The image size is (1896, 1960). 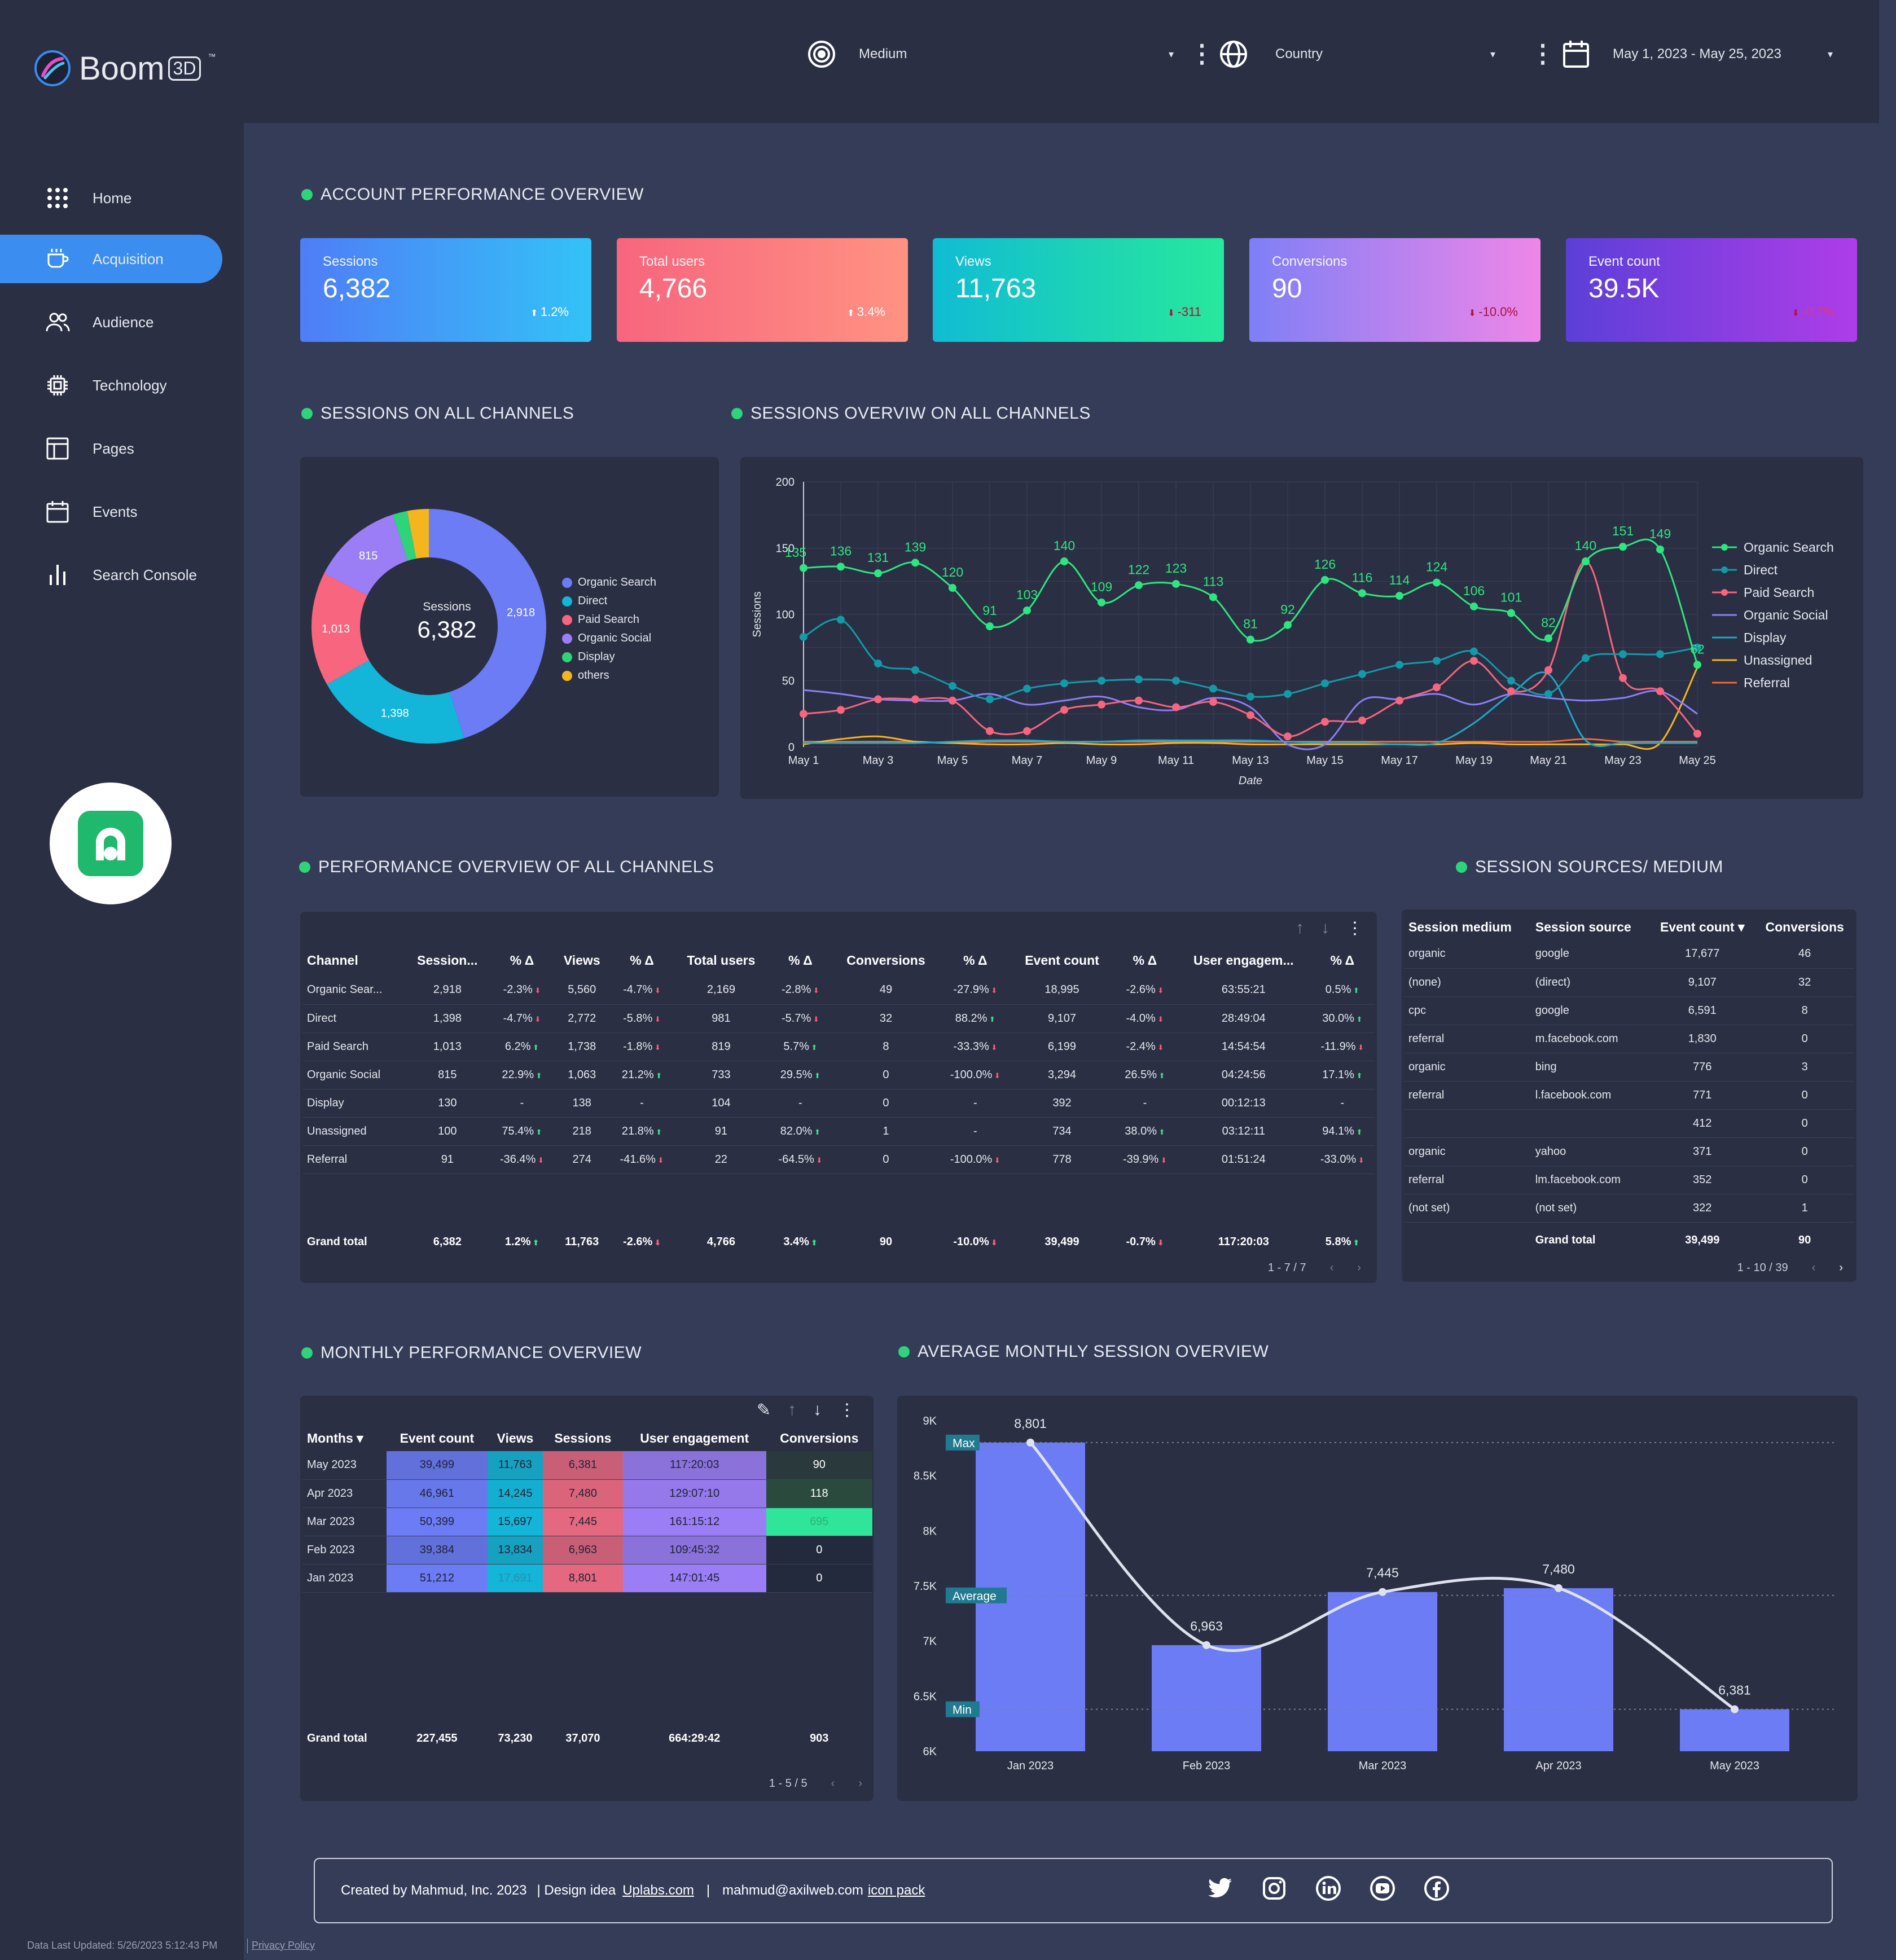 I want to click on legend-item: Direct, so click(x=609, y=601).